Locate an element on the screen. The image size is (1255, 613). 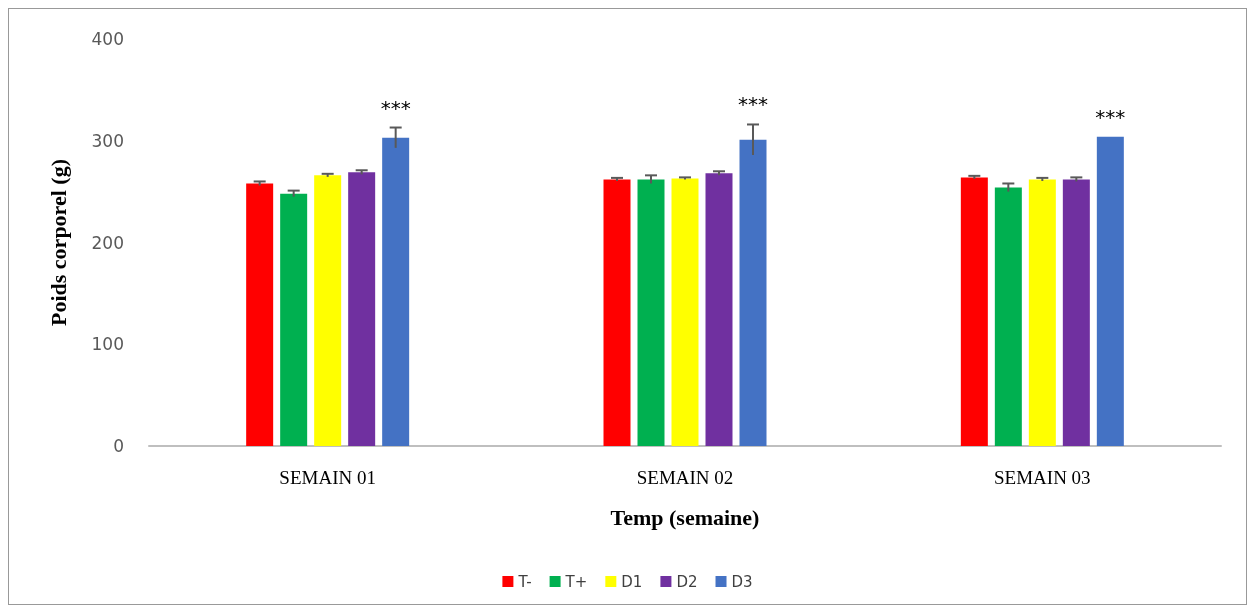
y-axis-title: Poids corporel (g) is located at coordinates (58, 242).